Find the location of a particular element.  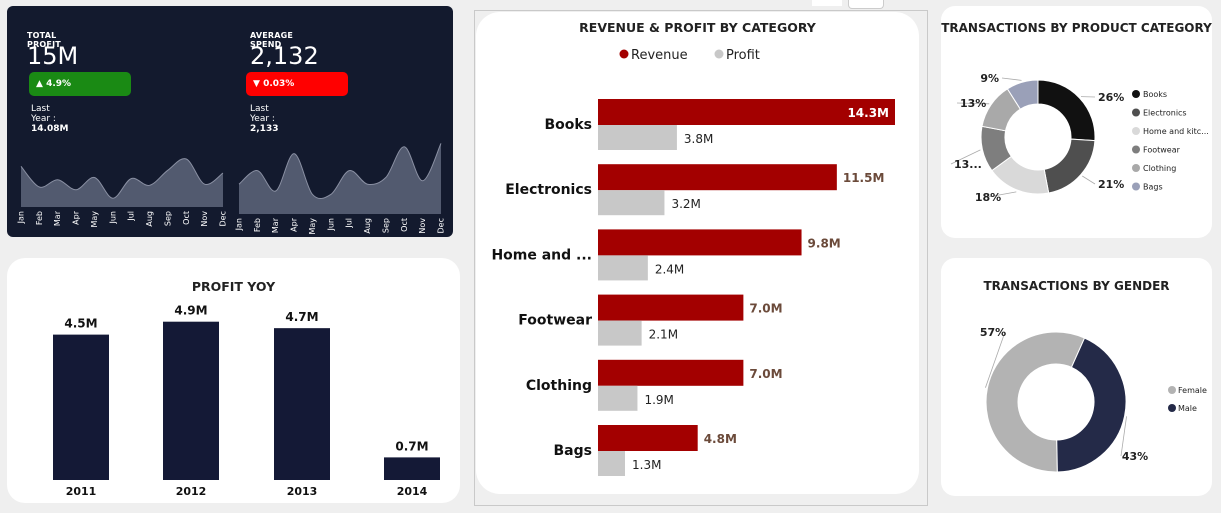

kpi-title: TOTAL PROFIT is located at coordinates (44, 40).